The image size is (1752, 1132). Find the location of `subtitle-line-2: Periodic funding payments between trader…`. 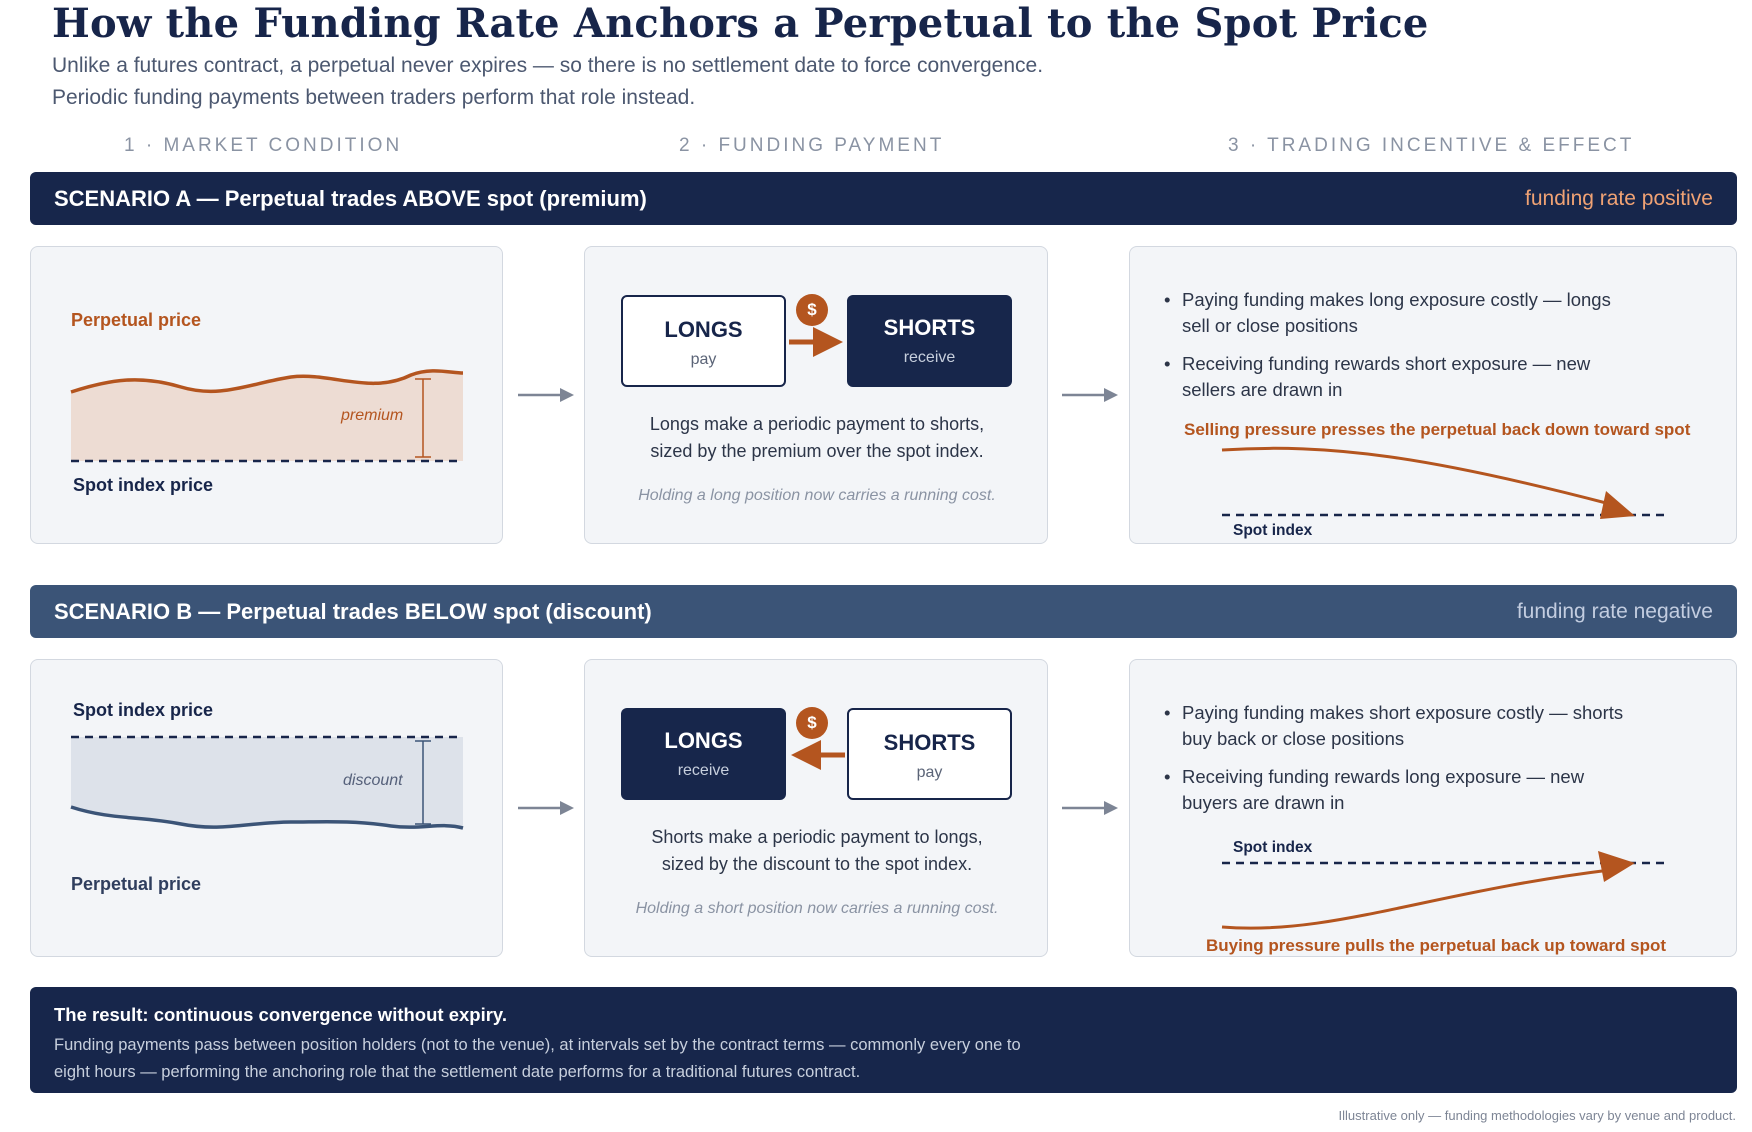

subtitle-line-2: Periodic funding payments between trader… is located at coordinates (374, 97).